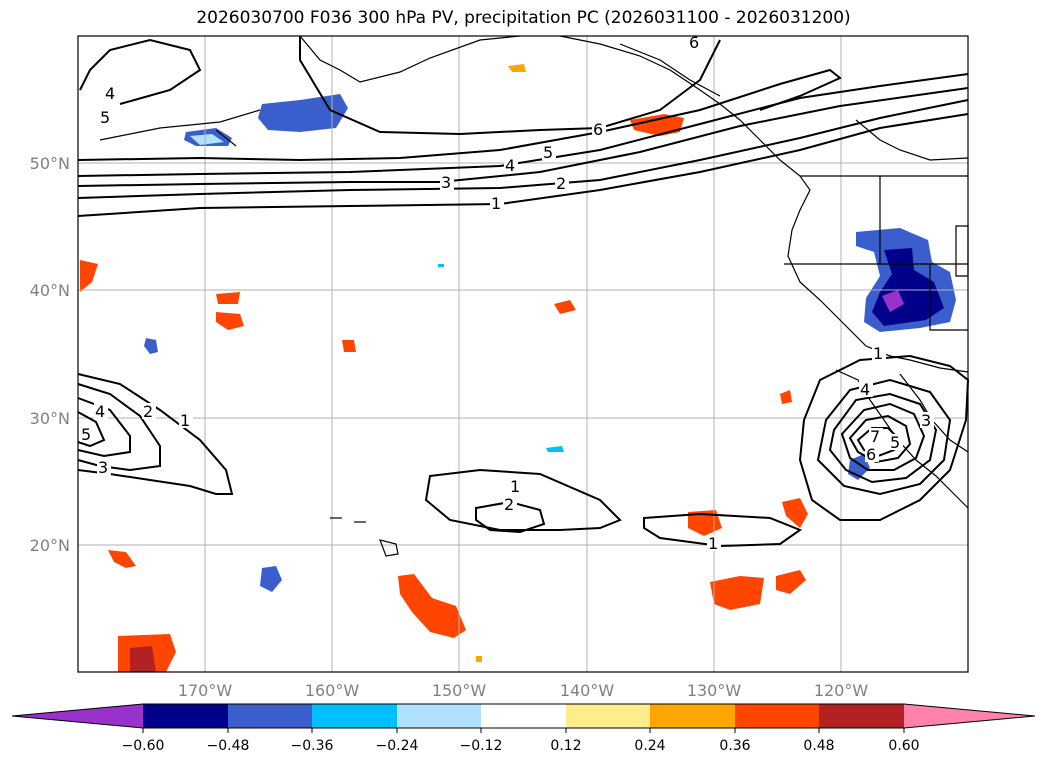  Describe the element at coordinates (228, 746) in the screenshot. I see `colorbar-tick-label: −0.48` at that location.